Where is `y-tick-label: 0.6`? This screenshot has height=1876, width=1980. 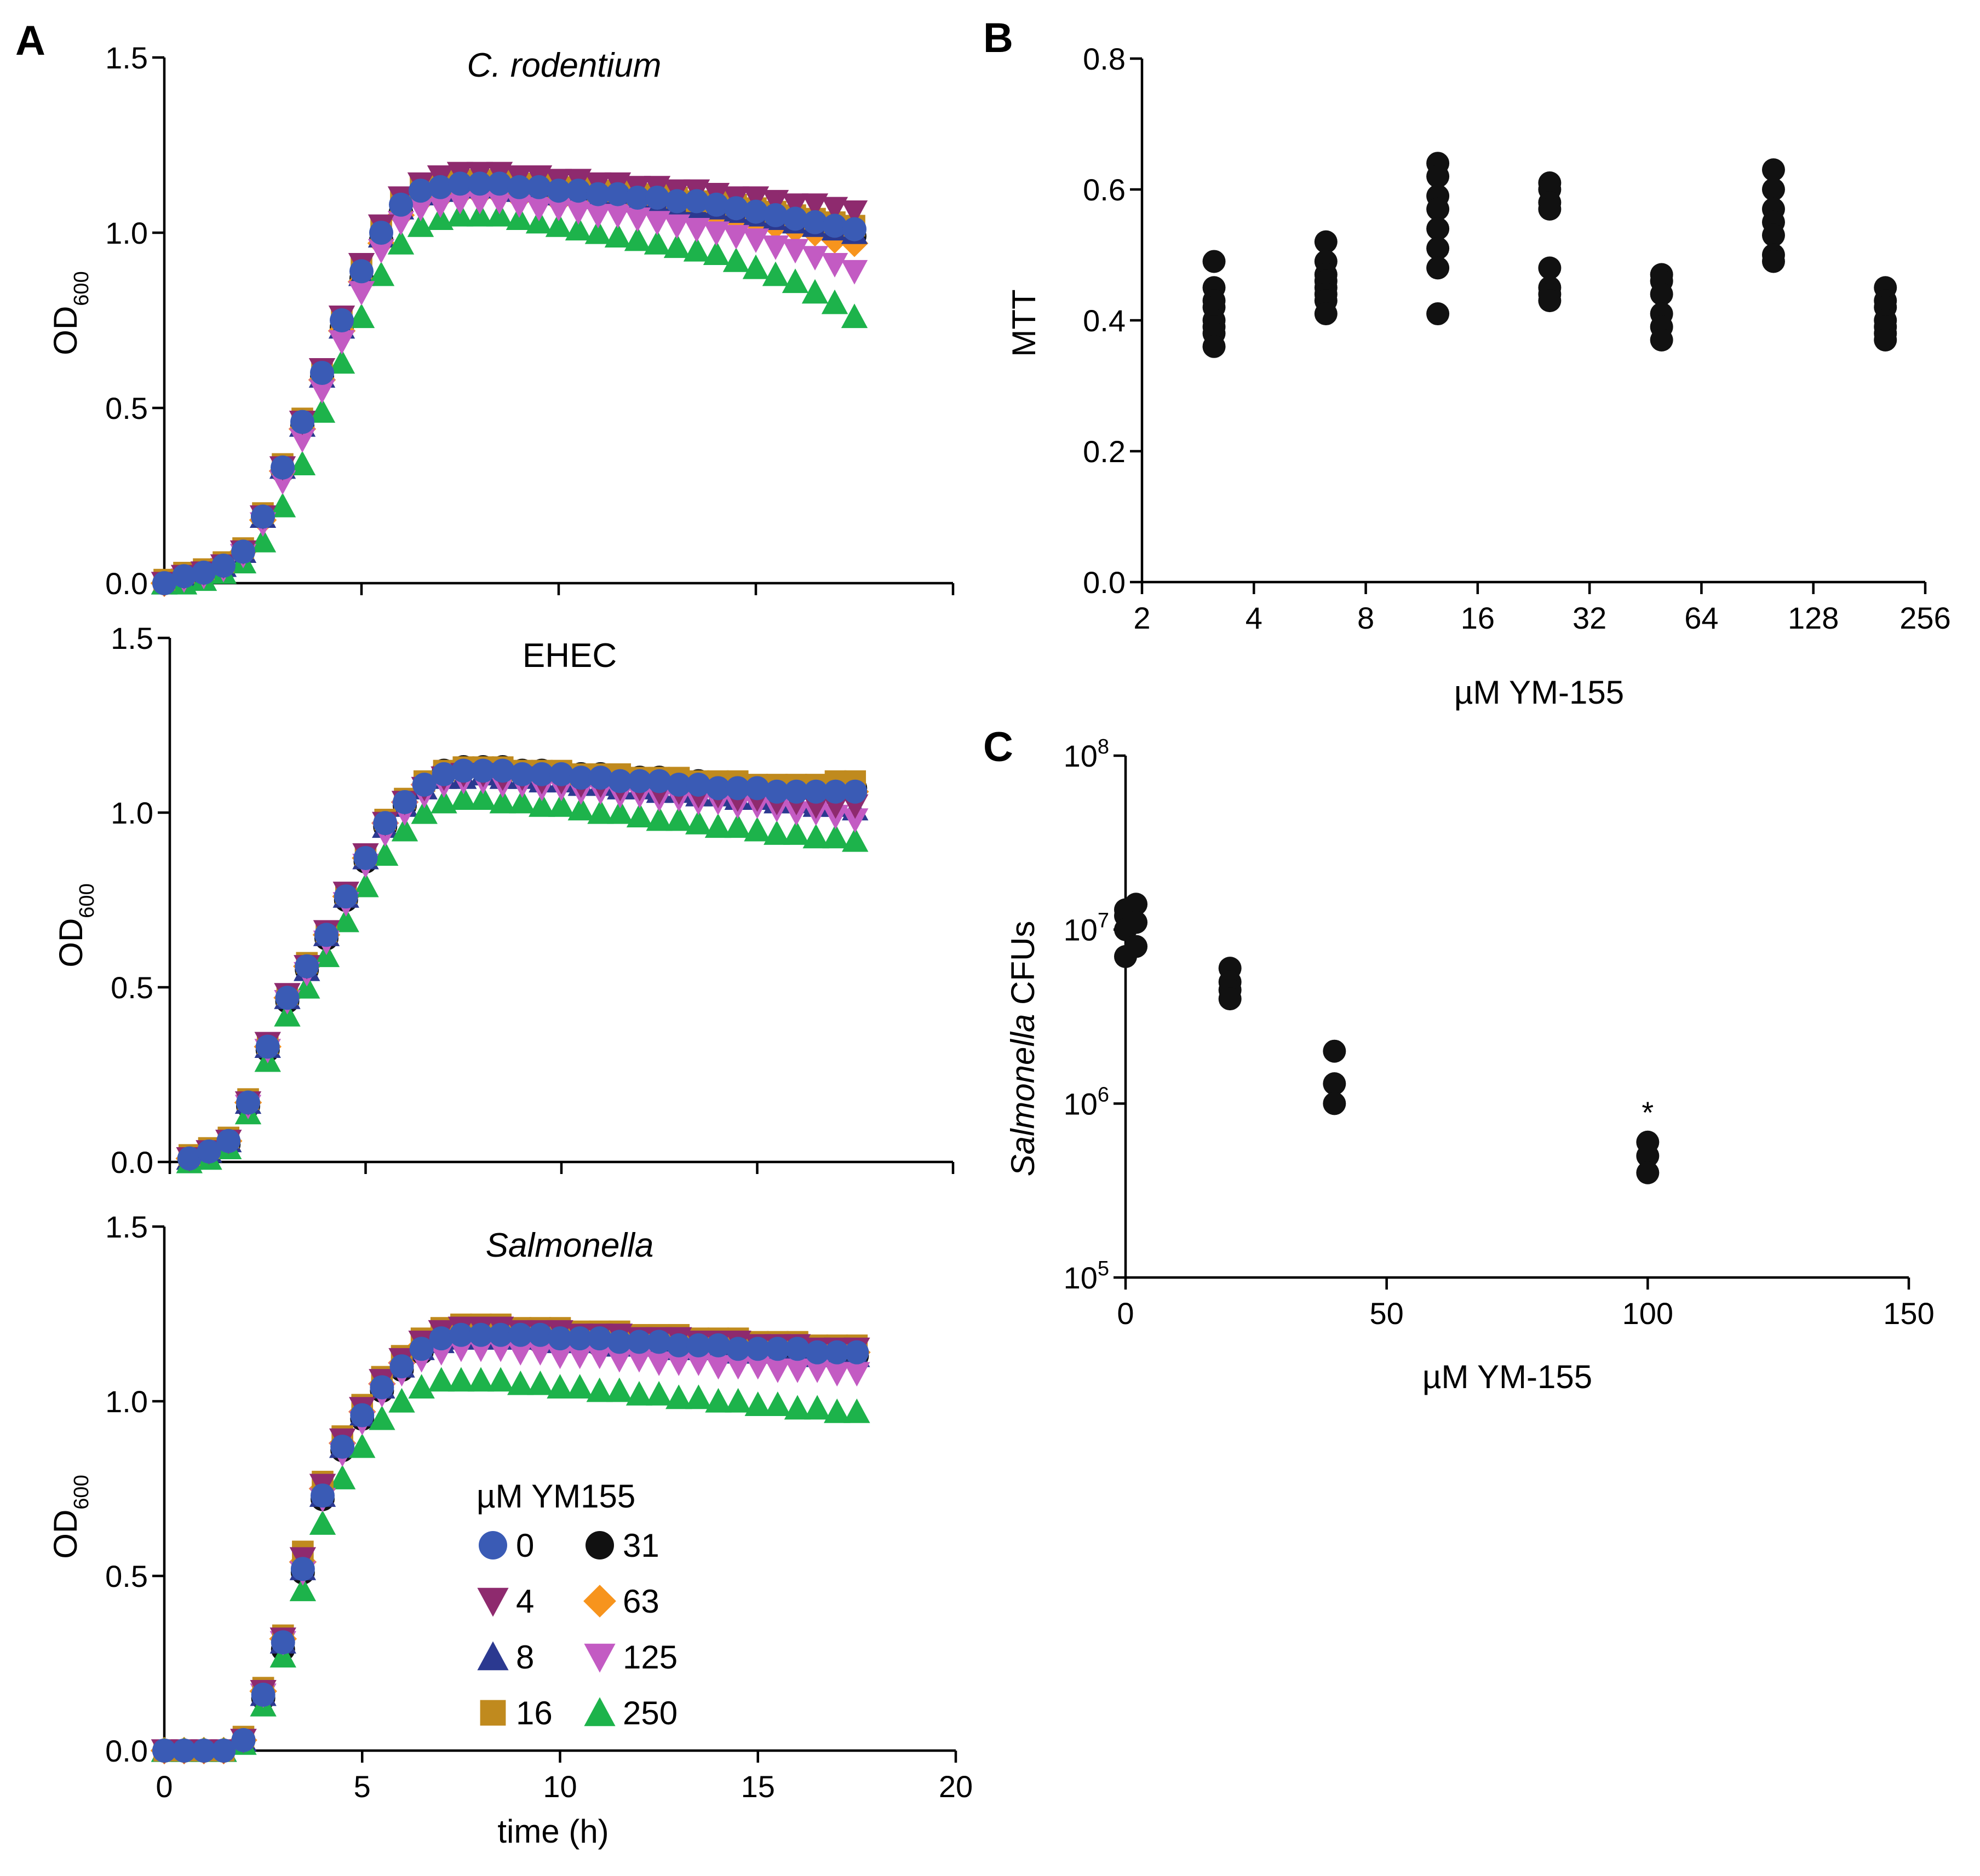 y-tick-label: 0.6 is located at coordinates (1104, 189).